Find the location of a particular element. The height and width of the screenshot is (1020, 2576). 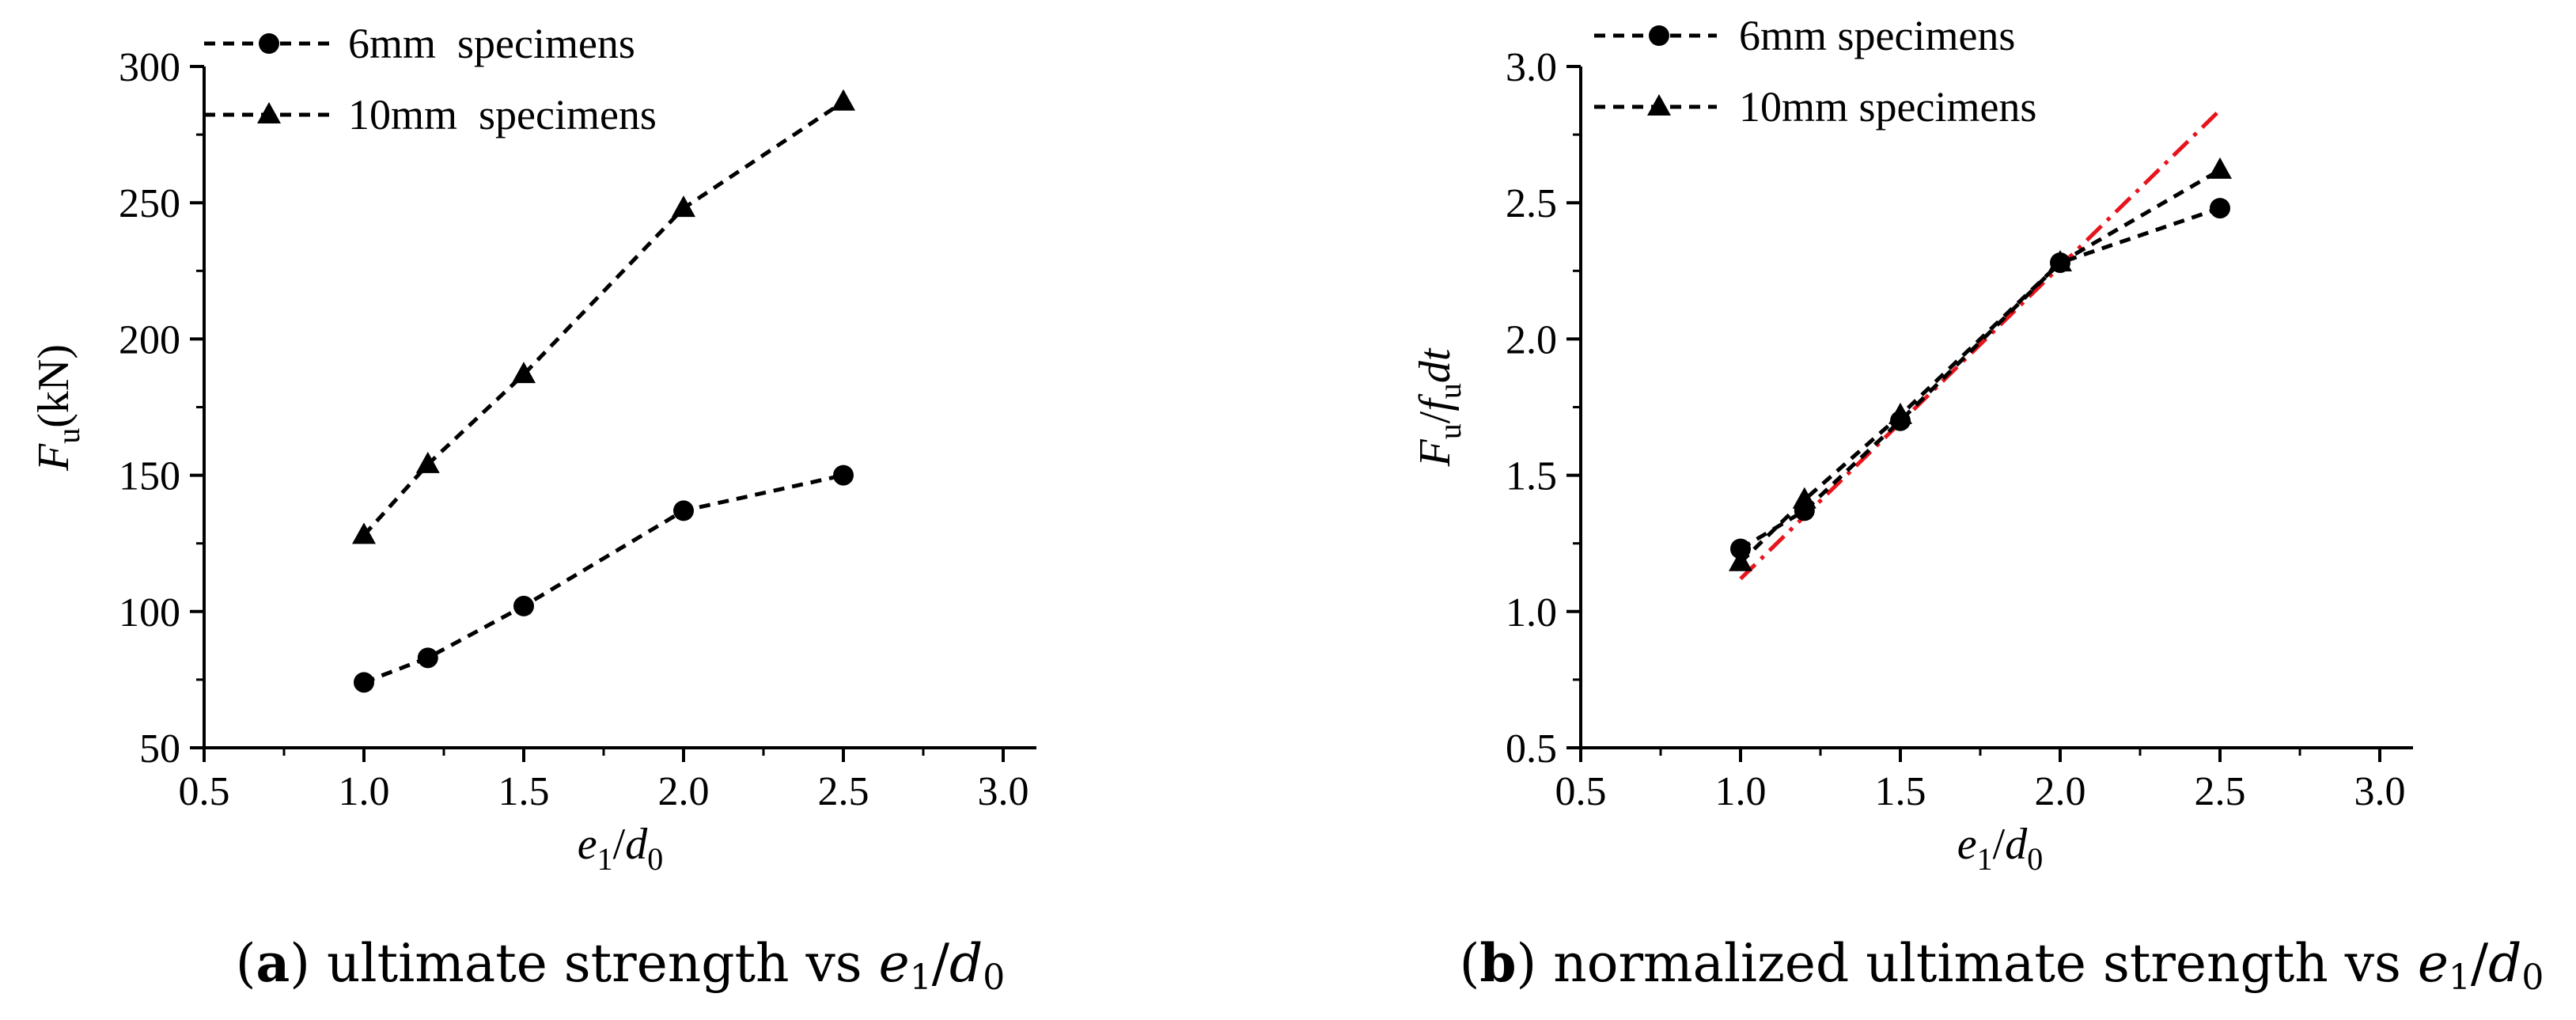

panel-a-y-tick-label: 250 is located at coordinates (149, 204).